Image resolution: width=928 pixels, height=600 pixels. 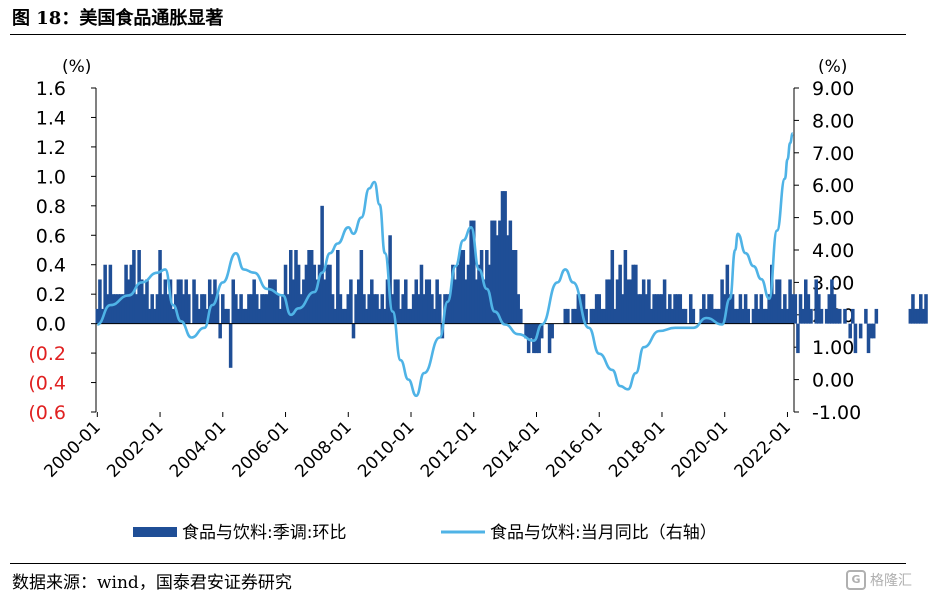 What do you see at coordinates (323, 449) in the screenshot?
I see `x-tick-label: 2008-01` at bounding box center [323, 449].